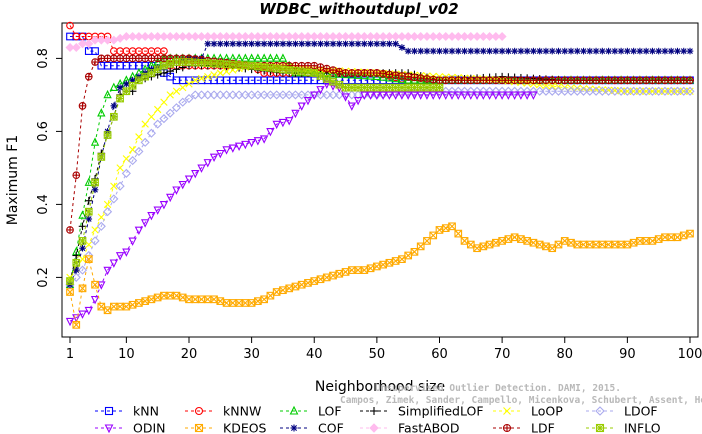 The image size is (702, 434). I want to click on series-fastabod, so click(286, 41).